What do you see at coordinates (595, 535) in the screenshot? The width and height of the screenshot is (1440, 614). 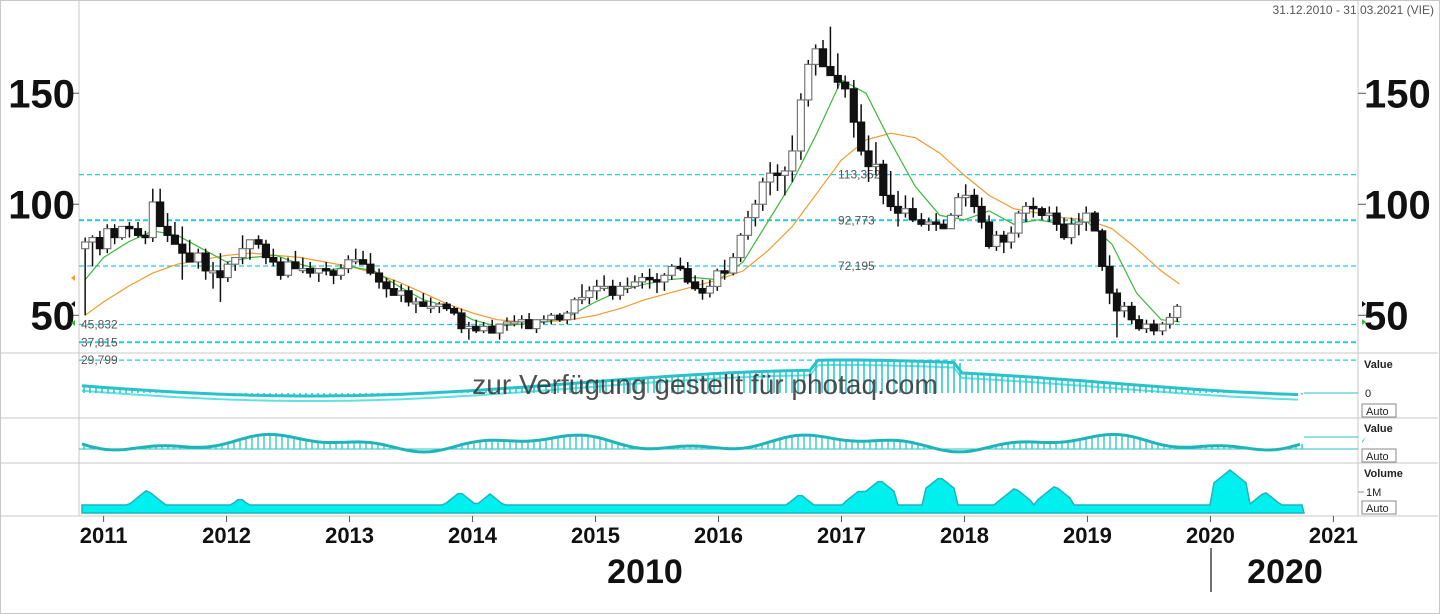 I see `x-tick-label: 2015` at bounding box center [595, 535].